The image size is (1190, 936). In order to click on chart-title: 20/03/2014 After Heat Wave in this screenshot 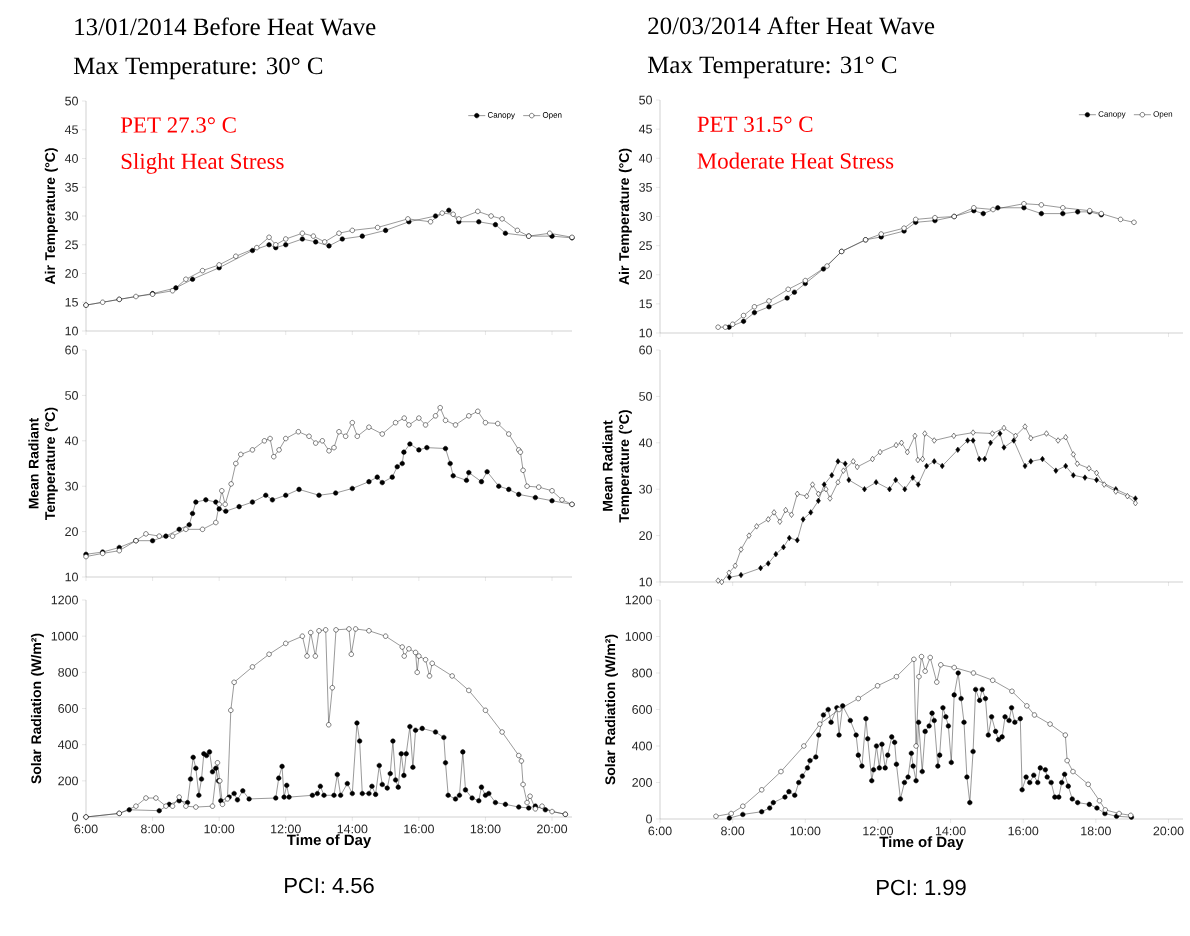, I will do `click(791, 25)`.